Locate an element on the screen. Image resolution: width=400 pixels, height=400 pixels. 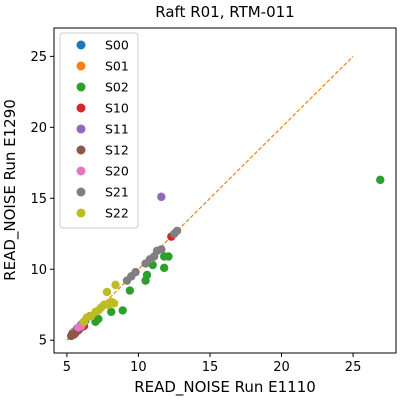
legend-label-s01: S01 is located at coordinates (117, 66).